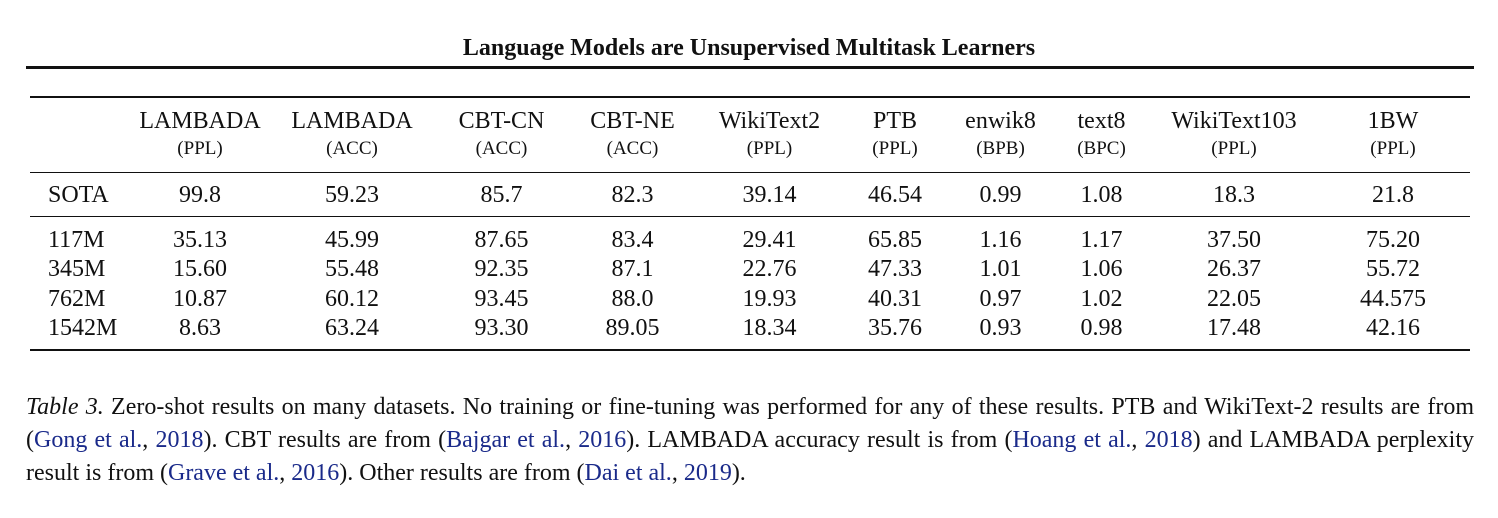 Image resolution: width=1498 pixels, height=518 pixels. What do you see at coordinates (352, 298) in the screenshot?
I see `table-cell: 60.12` at bounding box center [352, 298].